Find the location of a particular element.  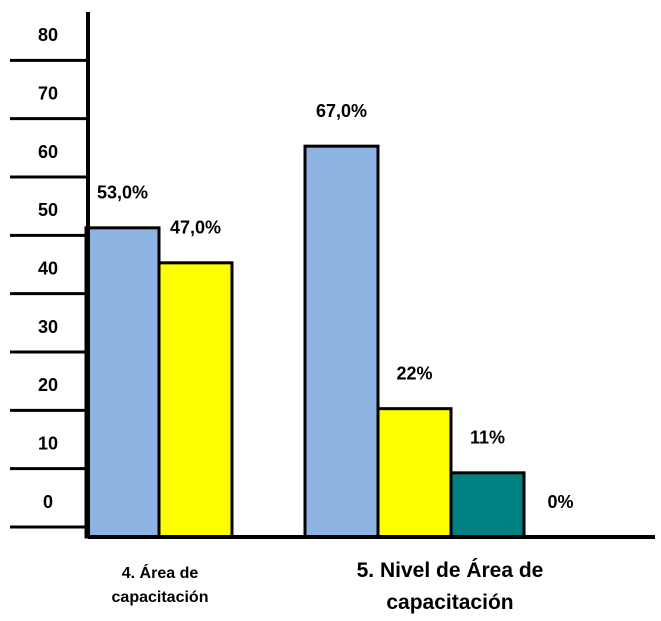

x-category-label: 5. Nivel de Área de capacitación is located at coordinates (450, 586).